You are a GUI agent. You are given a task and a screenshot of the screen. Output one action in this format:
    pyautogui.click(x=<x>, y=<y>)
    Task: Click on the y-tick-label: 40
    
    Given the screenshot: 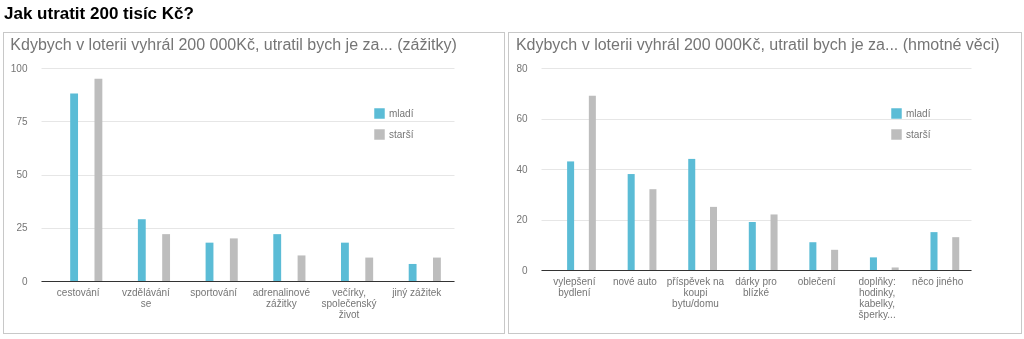 What is the action you would take?
    pyautogui.click(x=522, y=169)
    